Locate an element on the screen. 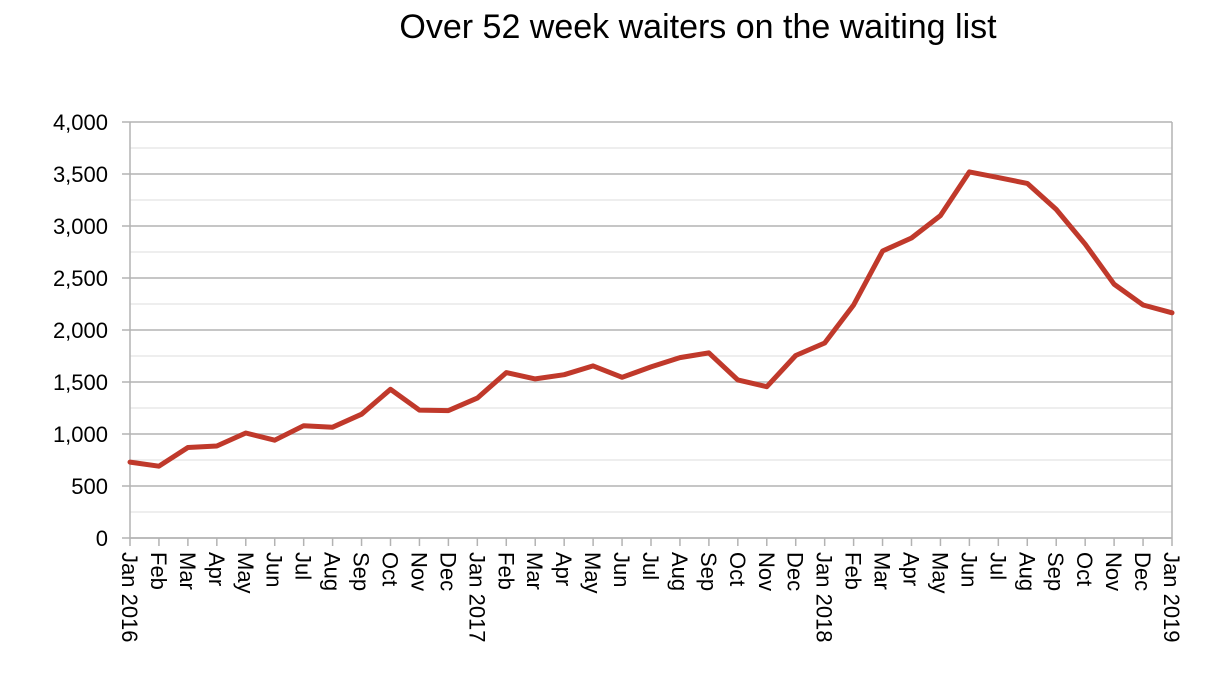 The image size is (1226, 694). y-tick-label: 4,000 is located at coordinates (80, 122).